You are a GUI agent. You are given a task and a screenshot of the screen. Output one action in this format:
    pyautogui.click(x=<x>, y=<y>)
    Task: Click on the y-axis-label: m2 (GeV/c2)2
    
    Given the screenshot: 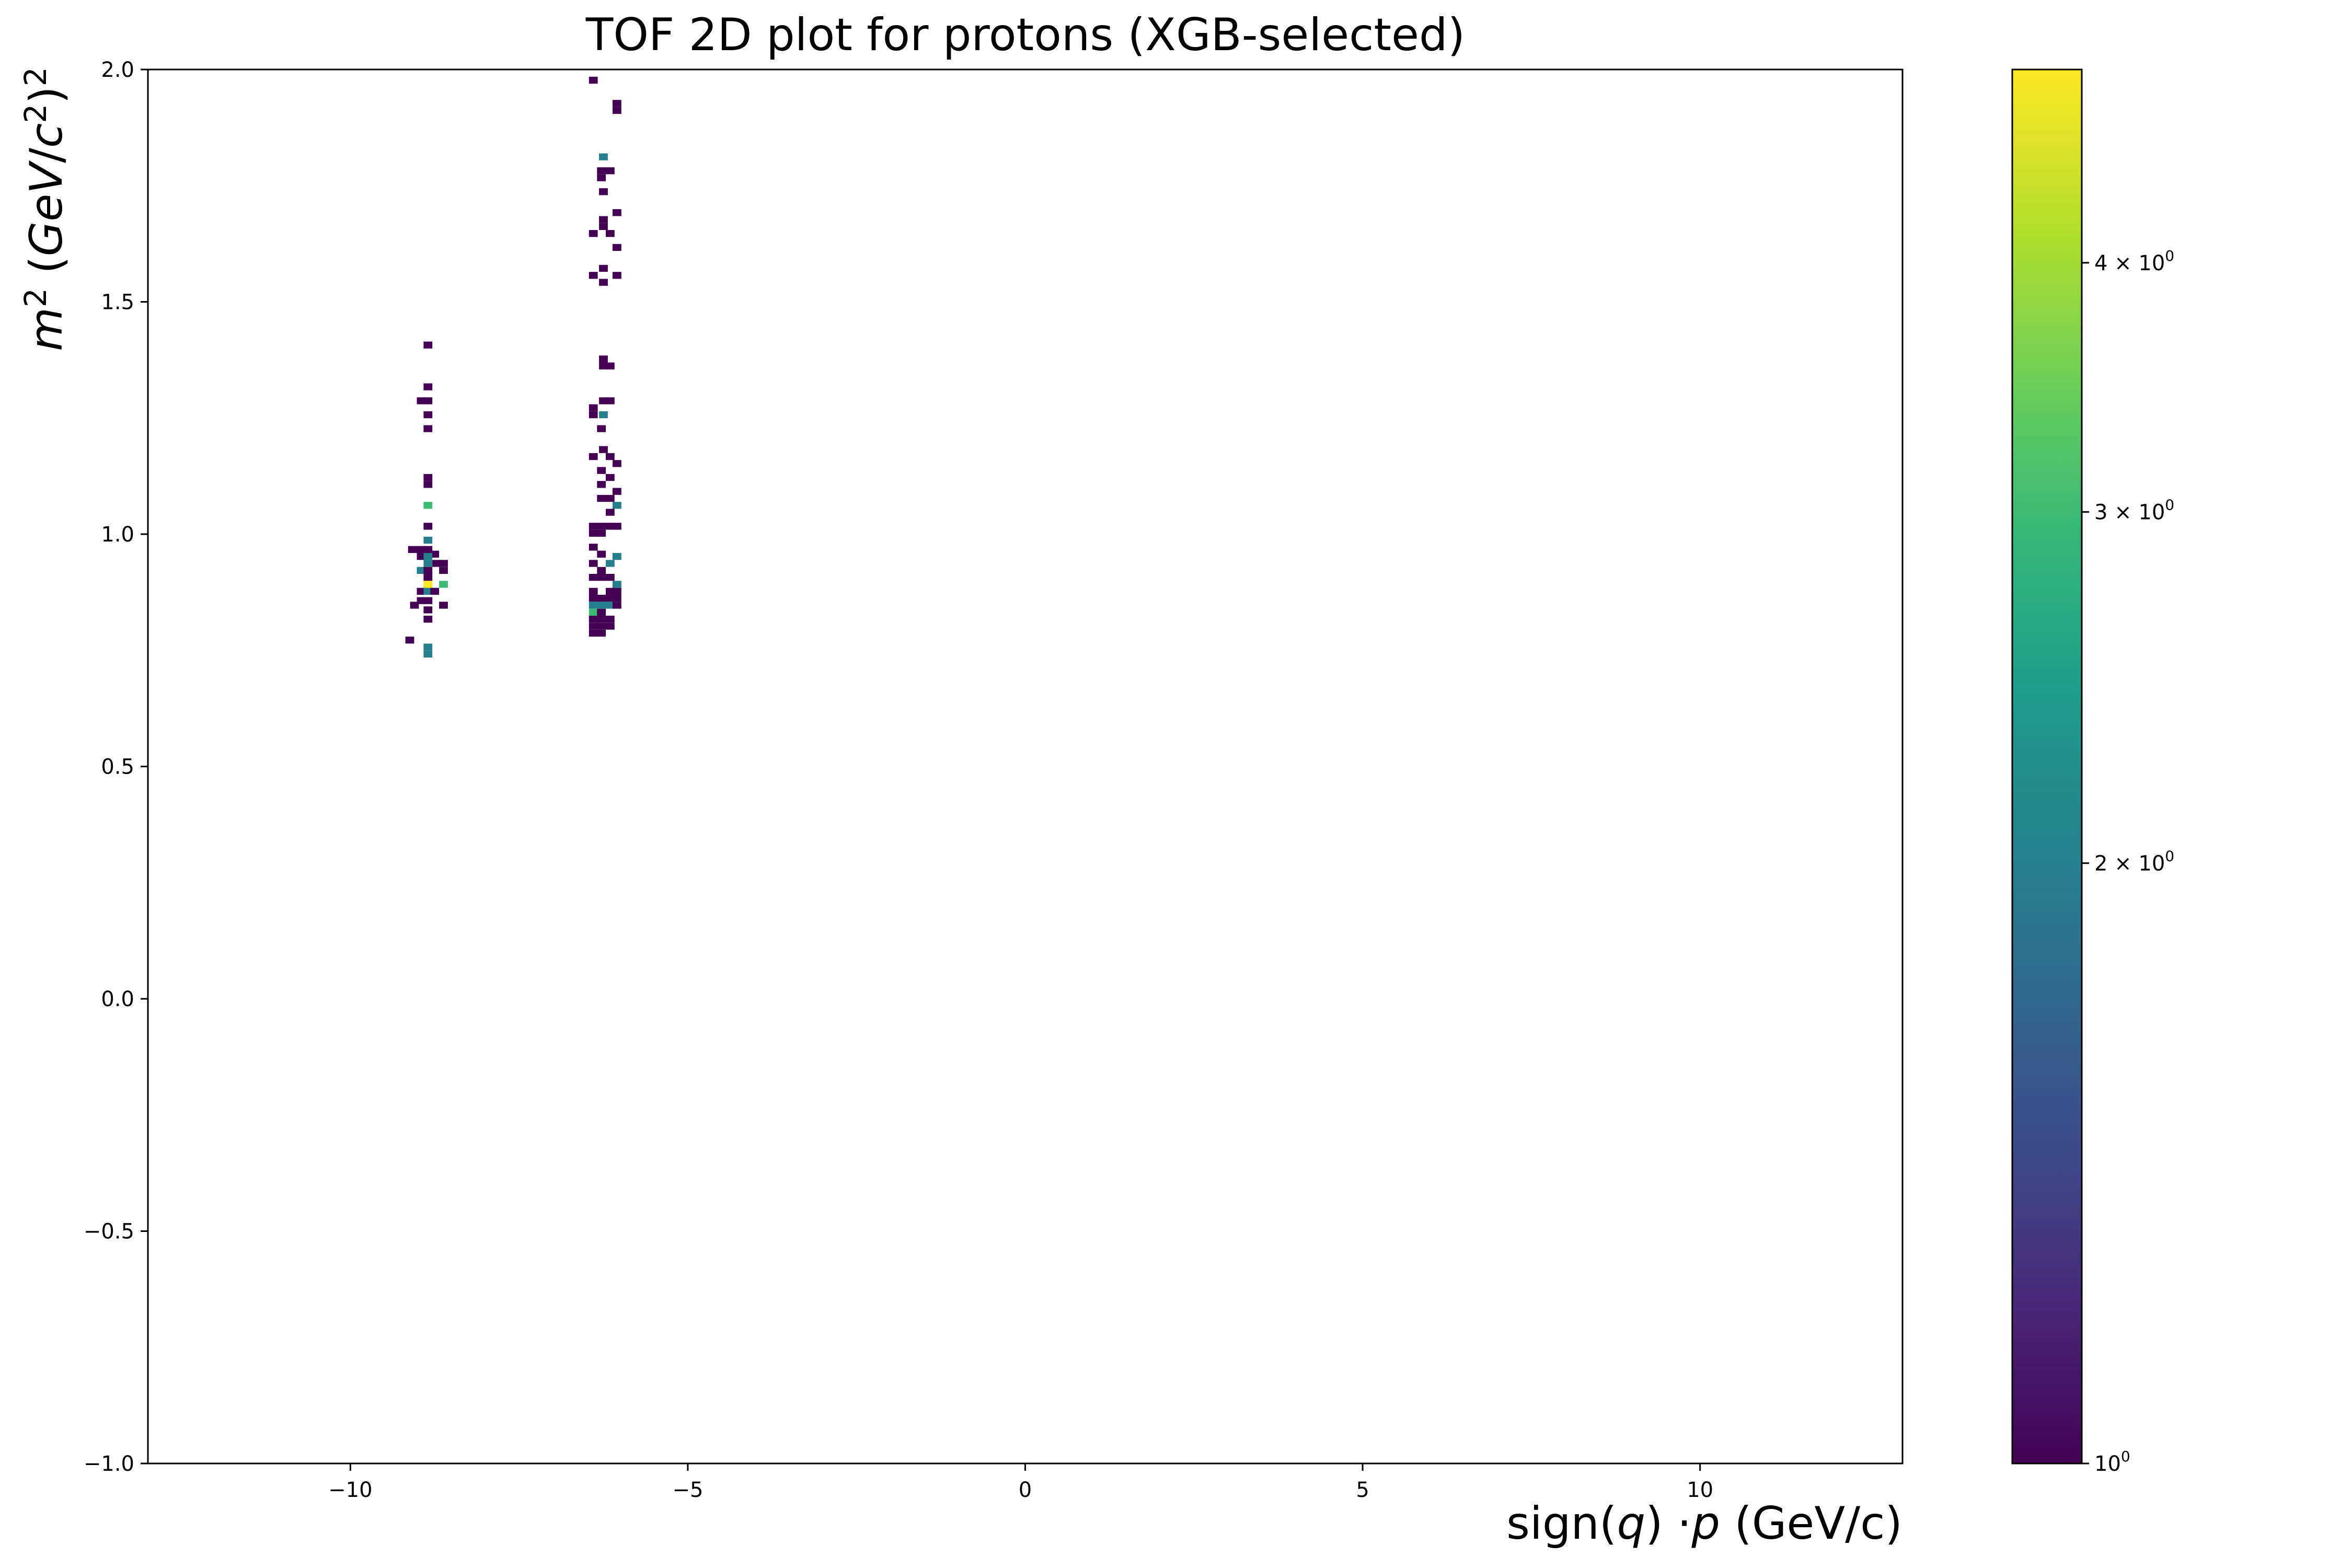 What is the action you would take?
    pyautogui.click(x=45, y=209)
    